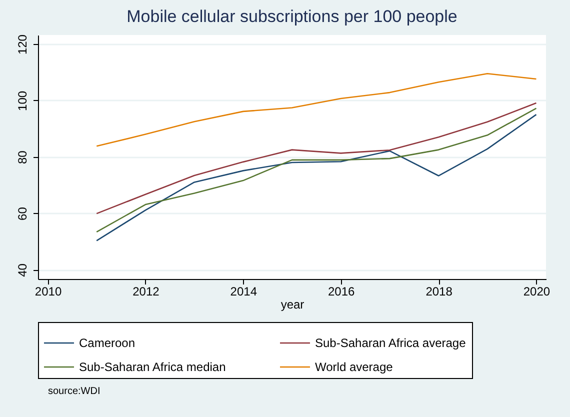  Describe the element at coordinates (23, 100) in the screenshot. I see `y-tick-label: 100` at that location.